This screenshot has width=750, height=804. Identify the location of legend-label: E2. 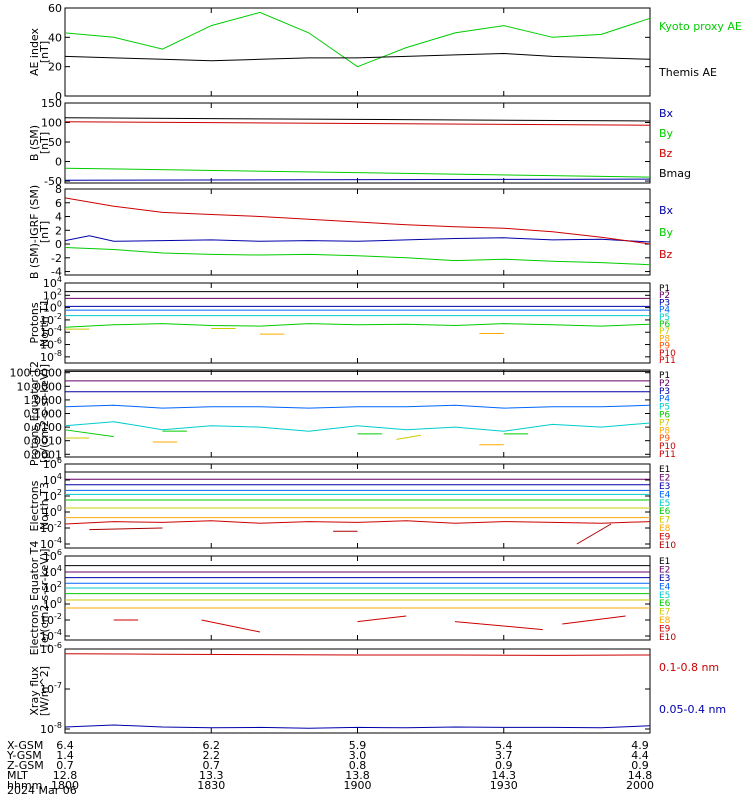
(664, 478).